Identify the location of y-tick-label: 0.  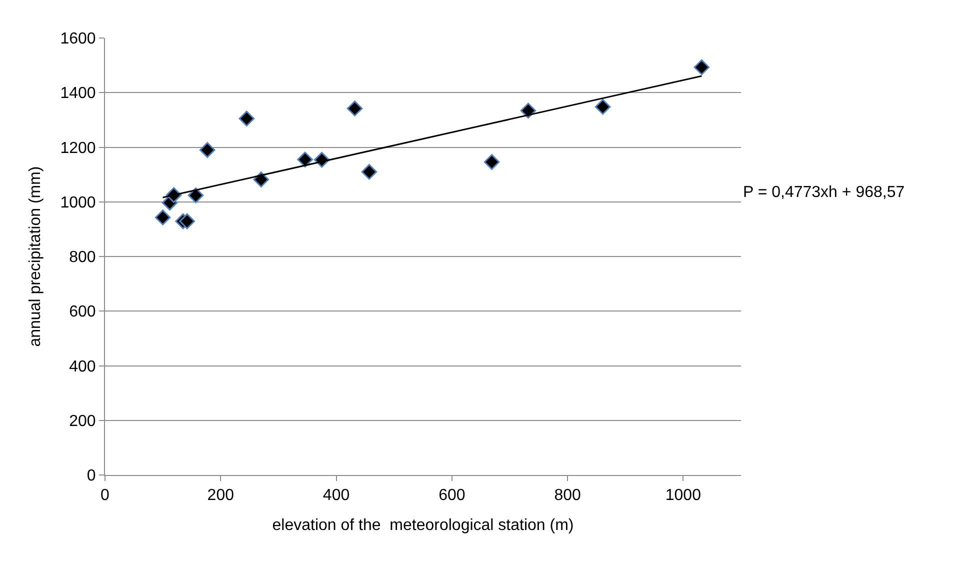
(91, 476).